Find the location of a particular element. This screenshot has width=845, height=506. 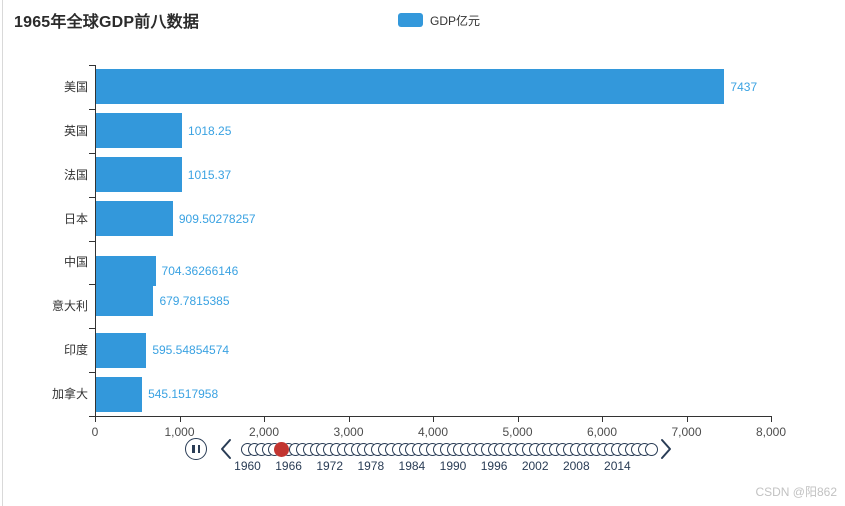

value-label-意大利: 679.7815385 is located at coordinates (194, 301).